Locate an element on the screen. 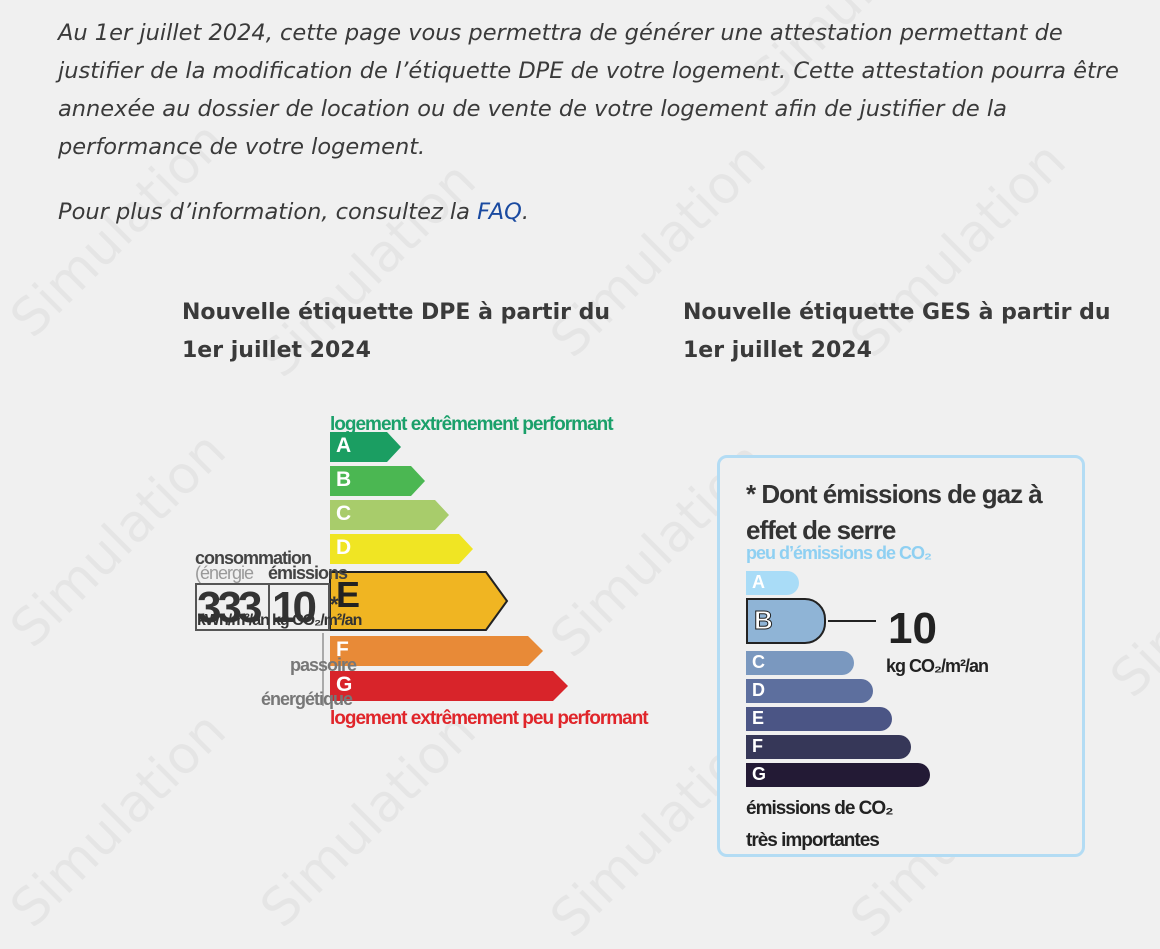  dpe-bar-c is located at coordinates (389, 515).